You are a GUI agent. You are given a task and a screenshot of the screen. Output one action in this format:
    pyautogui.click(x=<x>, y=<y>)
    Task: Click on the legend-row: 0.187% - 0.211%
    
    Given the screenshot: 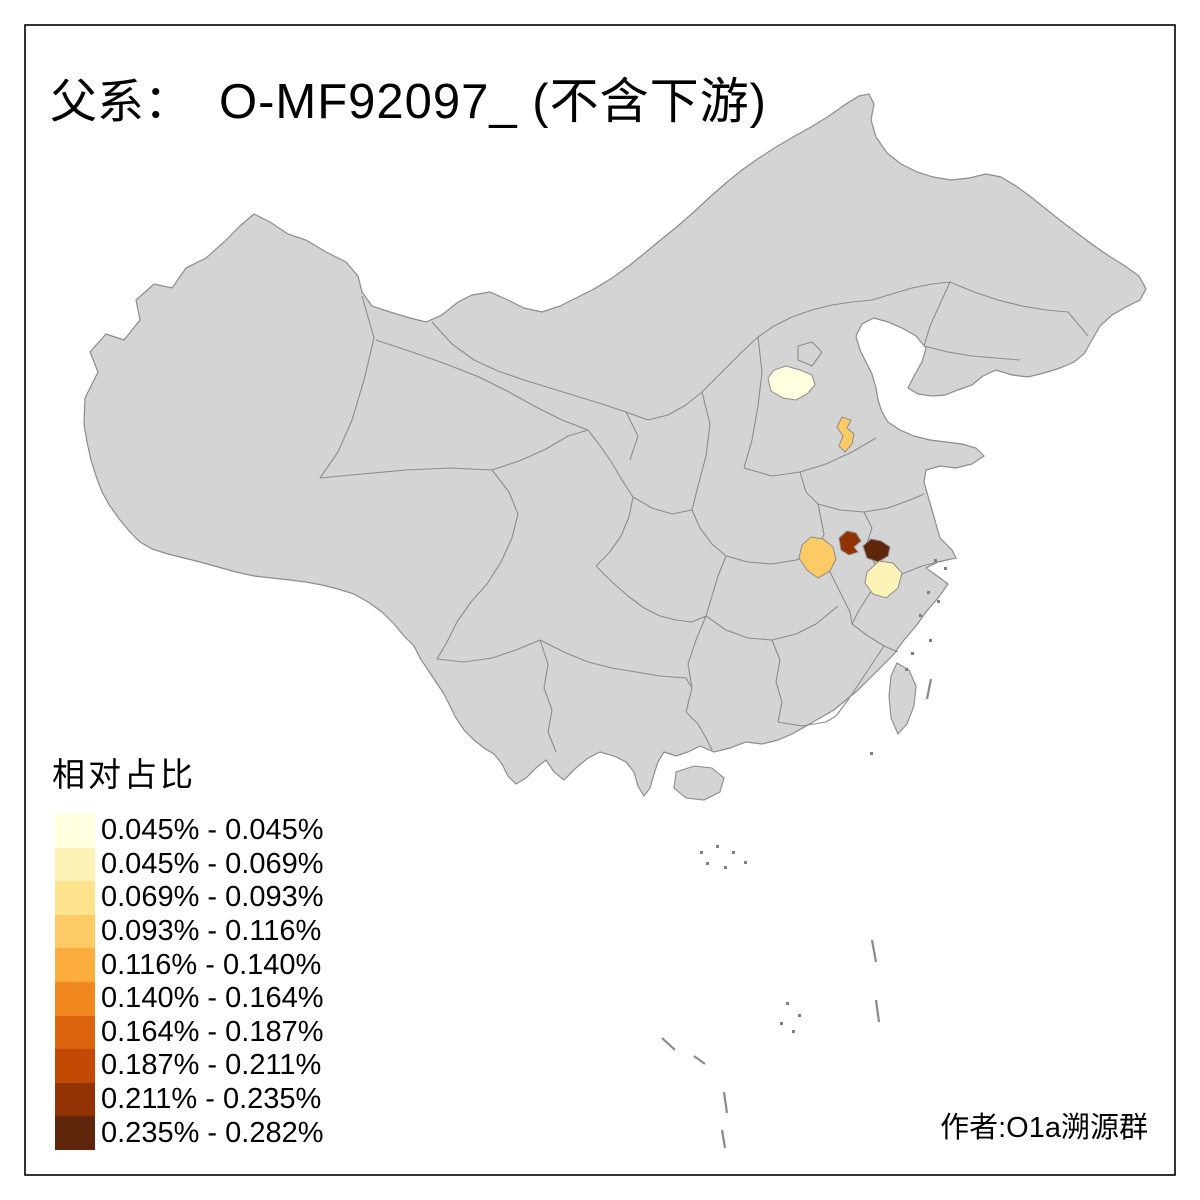 What is the action you would take?
    pyautogui.click(x=189, y=1066)
    